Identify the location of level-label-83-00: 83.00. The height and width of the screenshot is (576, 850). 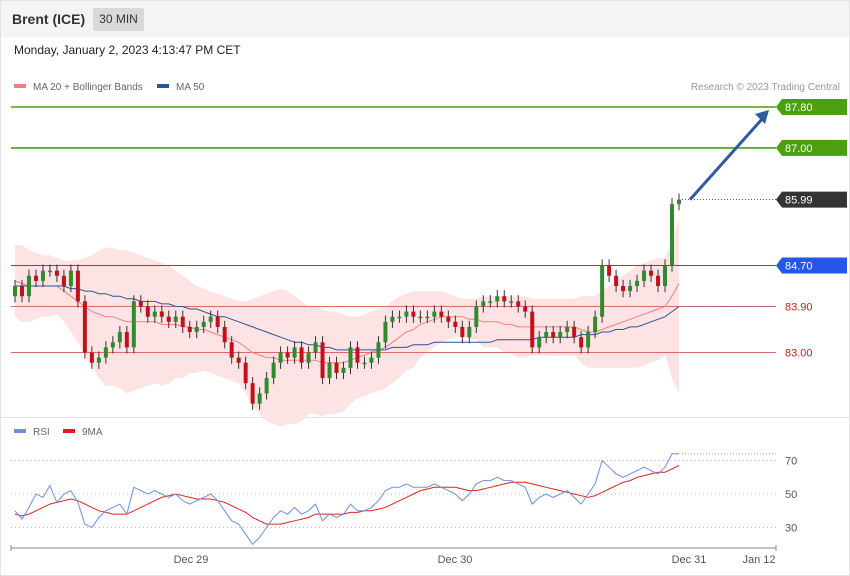
(799, 354).